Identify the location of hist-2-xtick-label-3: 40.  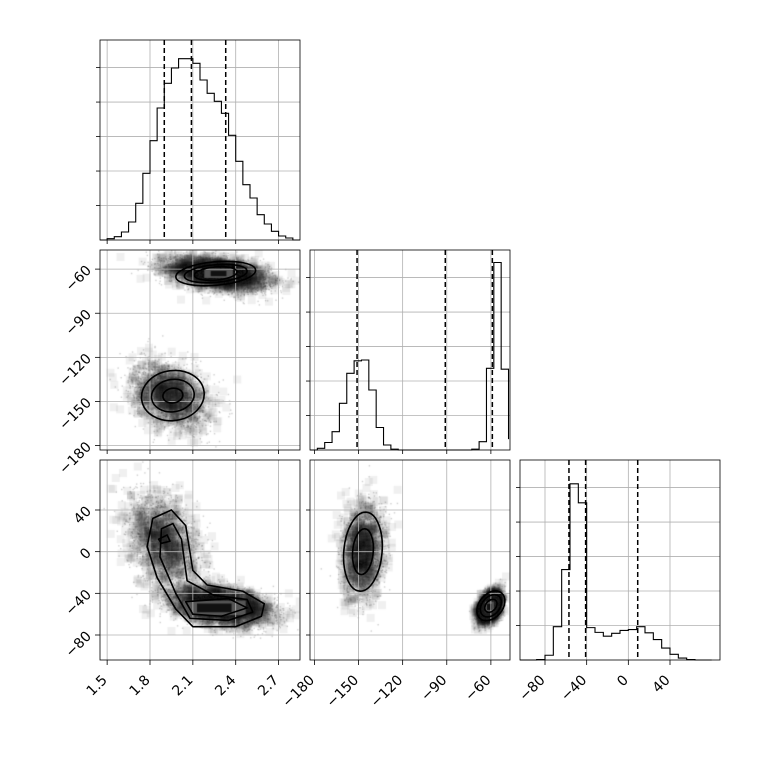
(662, 684).